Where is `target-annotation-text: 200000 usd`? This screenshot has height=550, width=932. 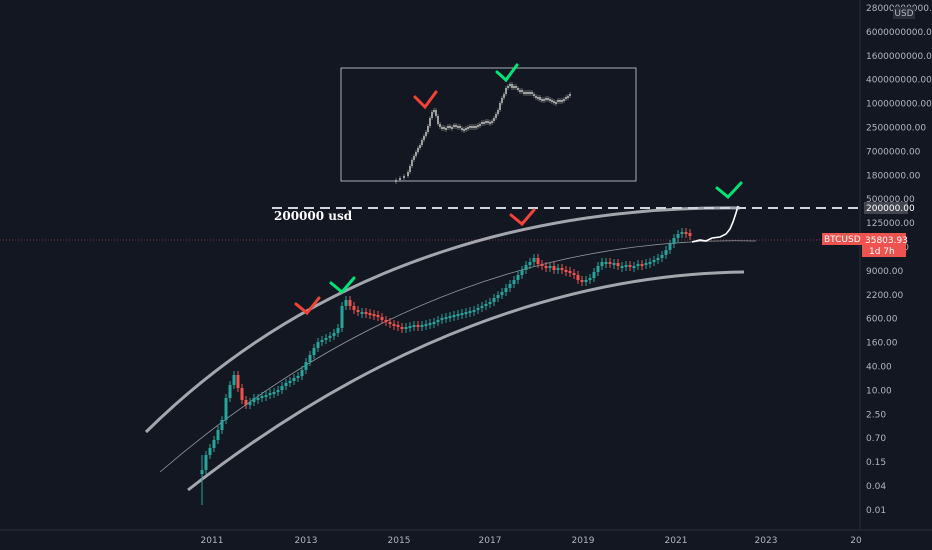
target-annotation-text: 200000 usd is located at coordinates (313, 216).